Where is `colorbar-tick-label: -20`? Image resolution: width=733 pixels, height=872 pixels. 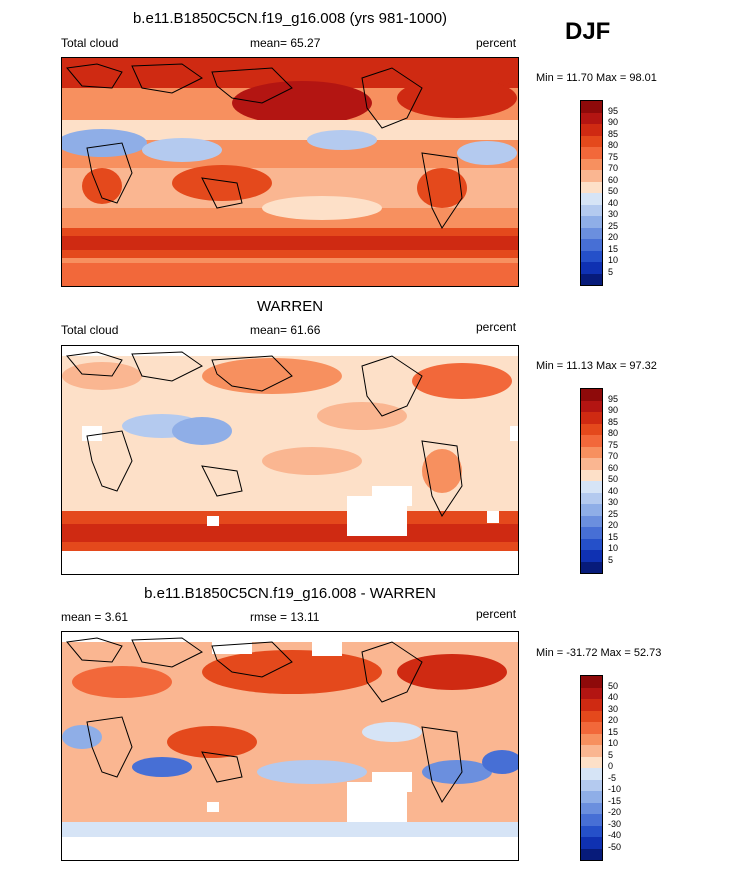
colorbar-tick-label: -20 is located at coordinates (615, 812).